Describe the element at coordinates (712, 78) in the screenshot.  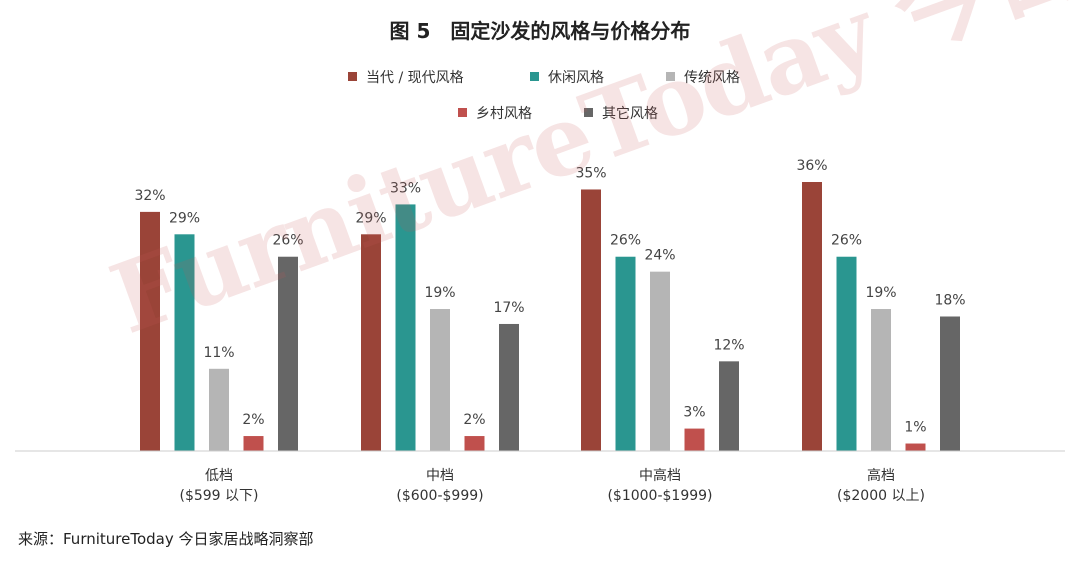
I see `legend-label-2: 传统风格` at that location.